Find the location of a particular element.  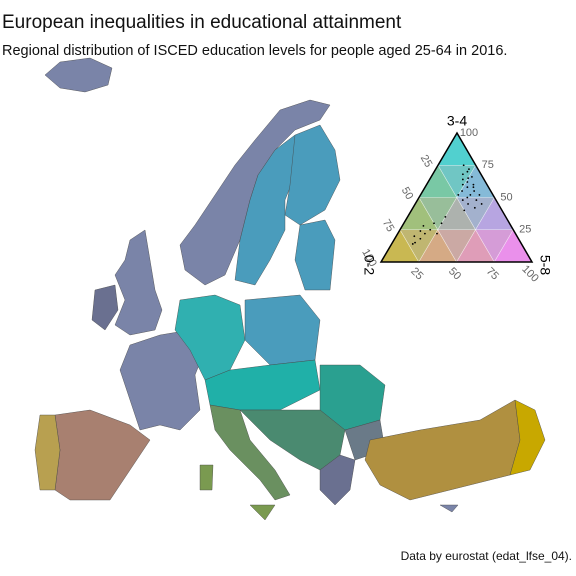

ireland is located at coordinates (105, 307).